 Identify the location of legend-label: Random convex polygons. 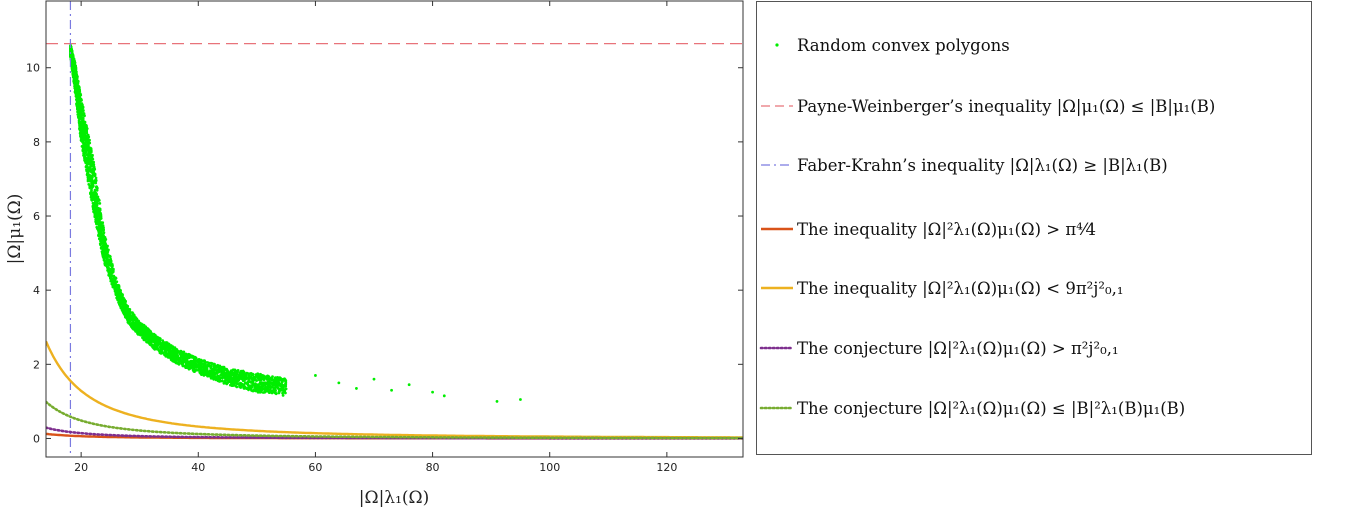
(903, 45).